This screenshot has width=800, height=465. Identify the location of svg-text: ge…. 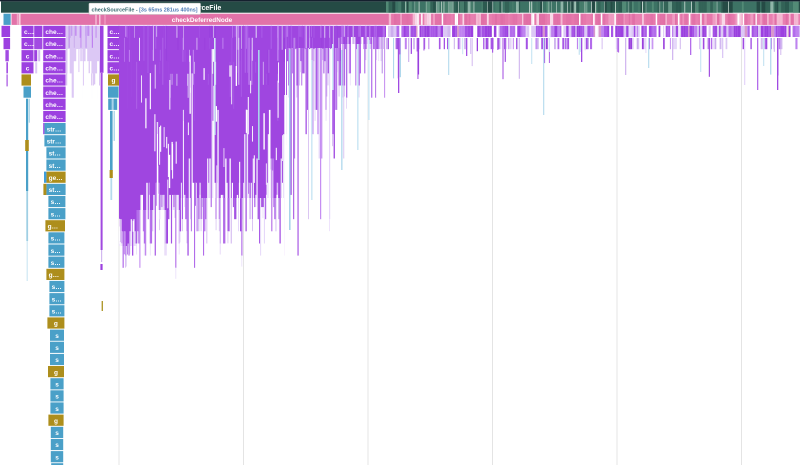
(56, 178).